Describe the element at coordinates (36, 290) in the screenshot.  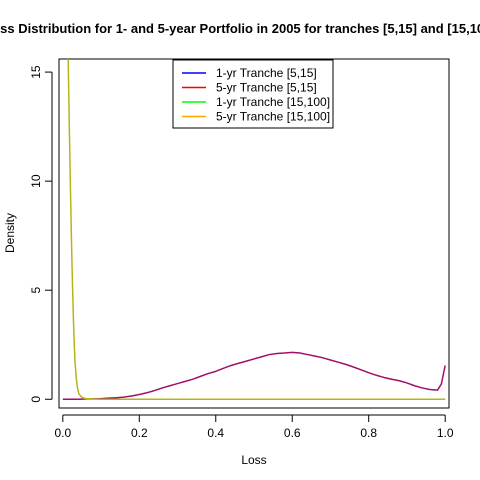
I see `y-tick-label: 5` at that location.